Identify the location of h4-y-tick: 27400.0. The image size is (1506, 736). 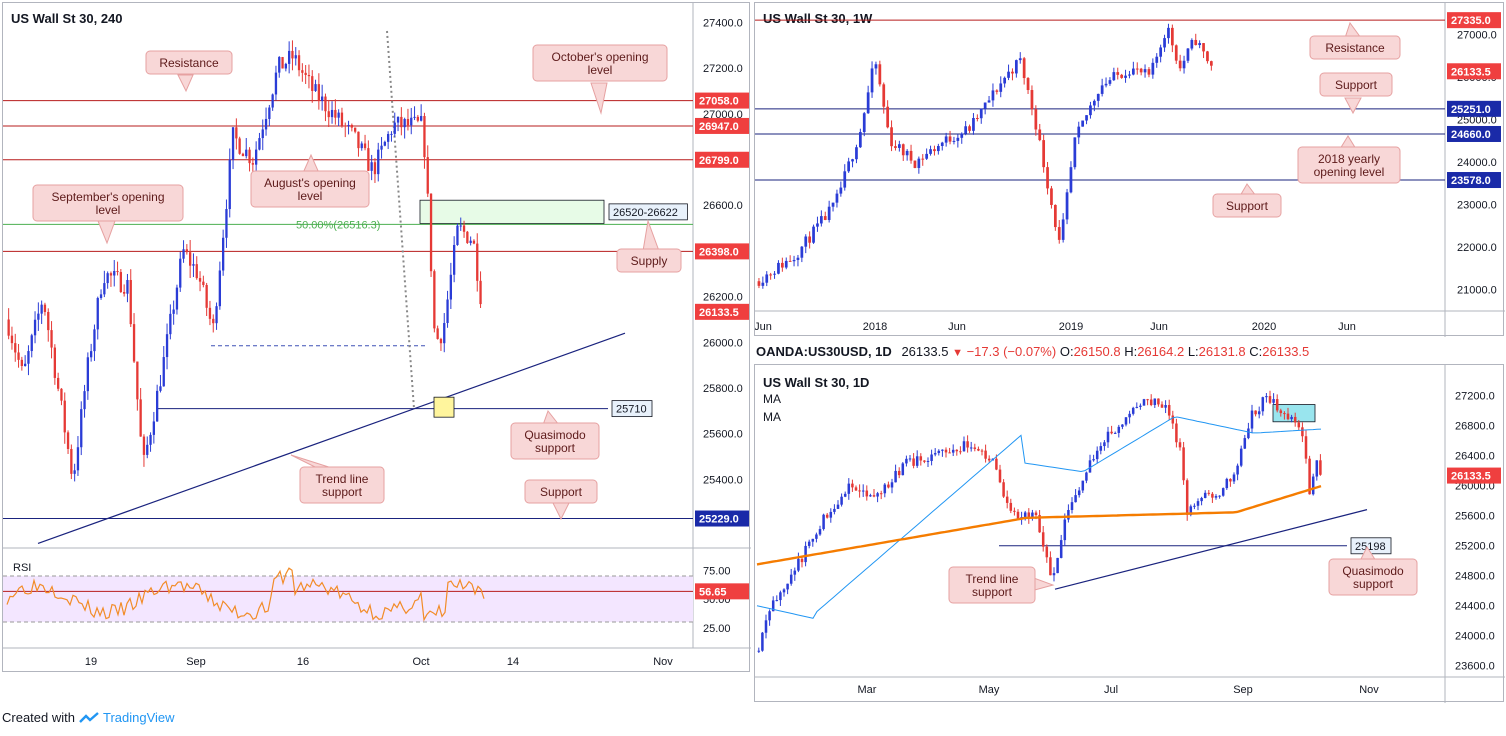
(723, 23).